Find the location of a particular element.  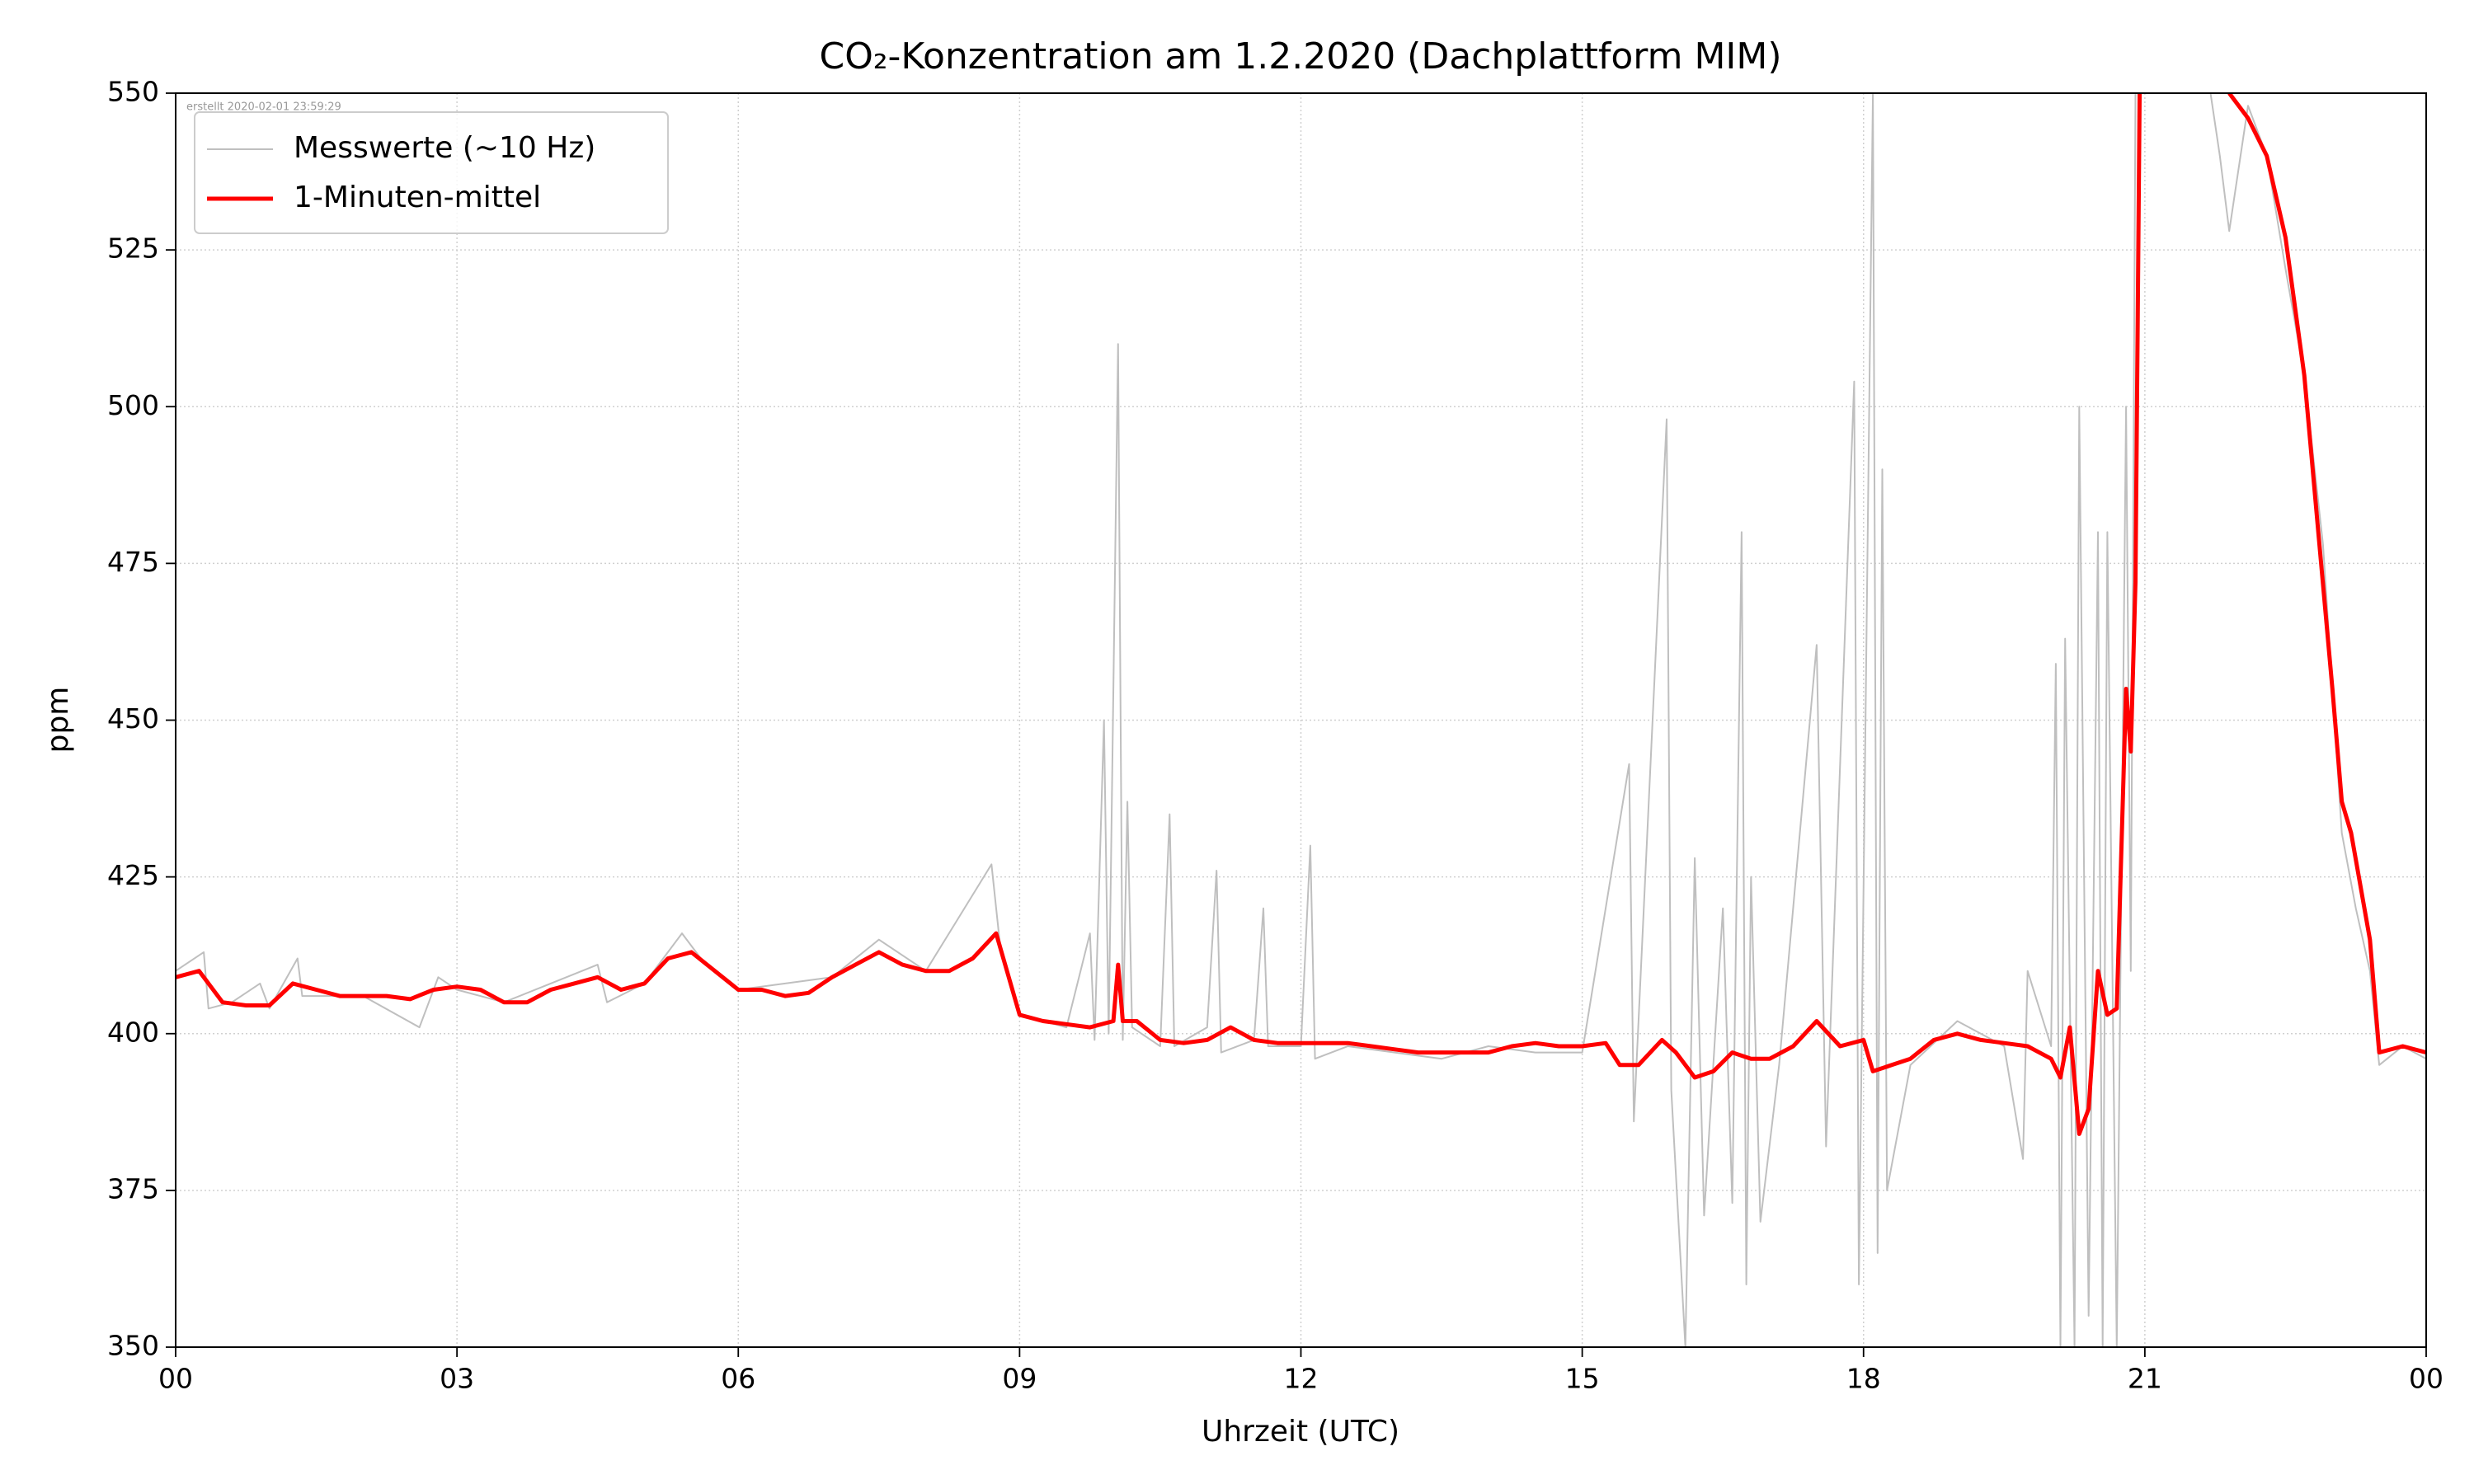

x-tick-label: 21 is located at coordinates (2145, 1379).